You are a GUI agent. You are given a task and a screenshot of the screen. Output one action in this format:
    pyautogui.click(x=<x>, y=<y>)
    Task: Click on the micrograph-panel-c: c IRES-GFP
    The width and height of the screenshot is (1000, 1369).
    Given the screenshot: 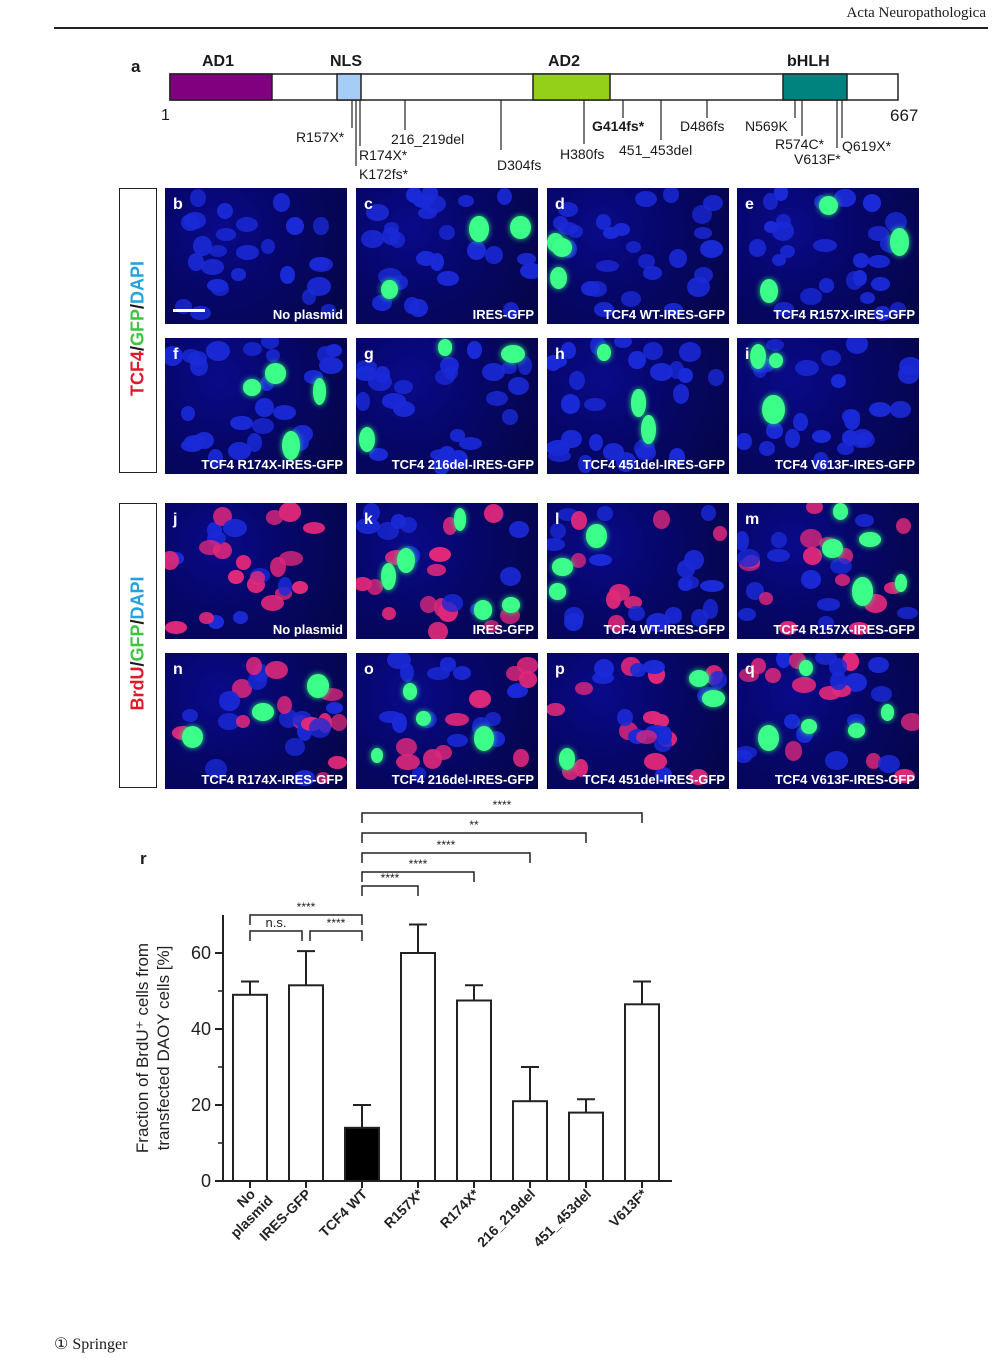 What is the action you would take?
    pyautogui.click(x=447, y=256)
    